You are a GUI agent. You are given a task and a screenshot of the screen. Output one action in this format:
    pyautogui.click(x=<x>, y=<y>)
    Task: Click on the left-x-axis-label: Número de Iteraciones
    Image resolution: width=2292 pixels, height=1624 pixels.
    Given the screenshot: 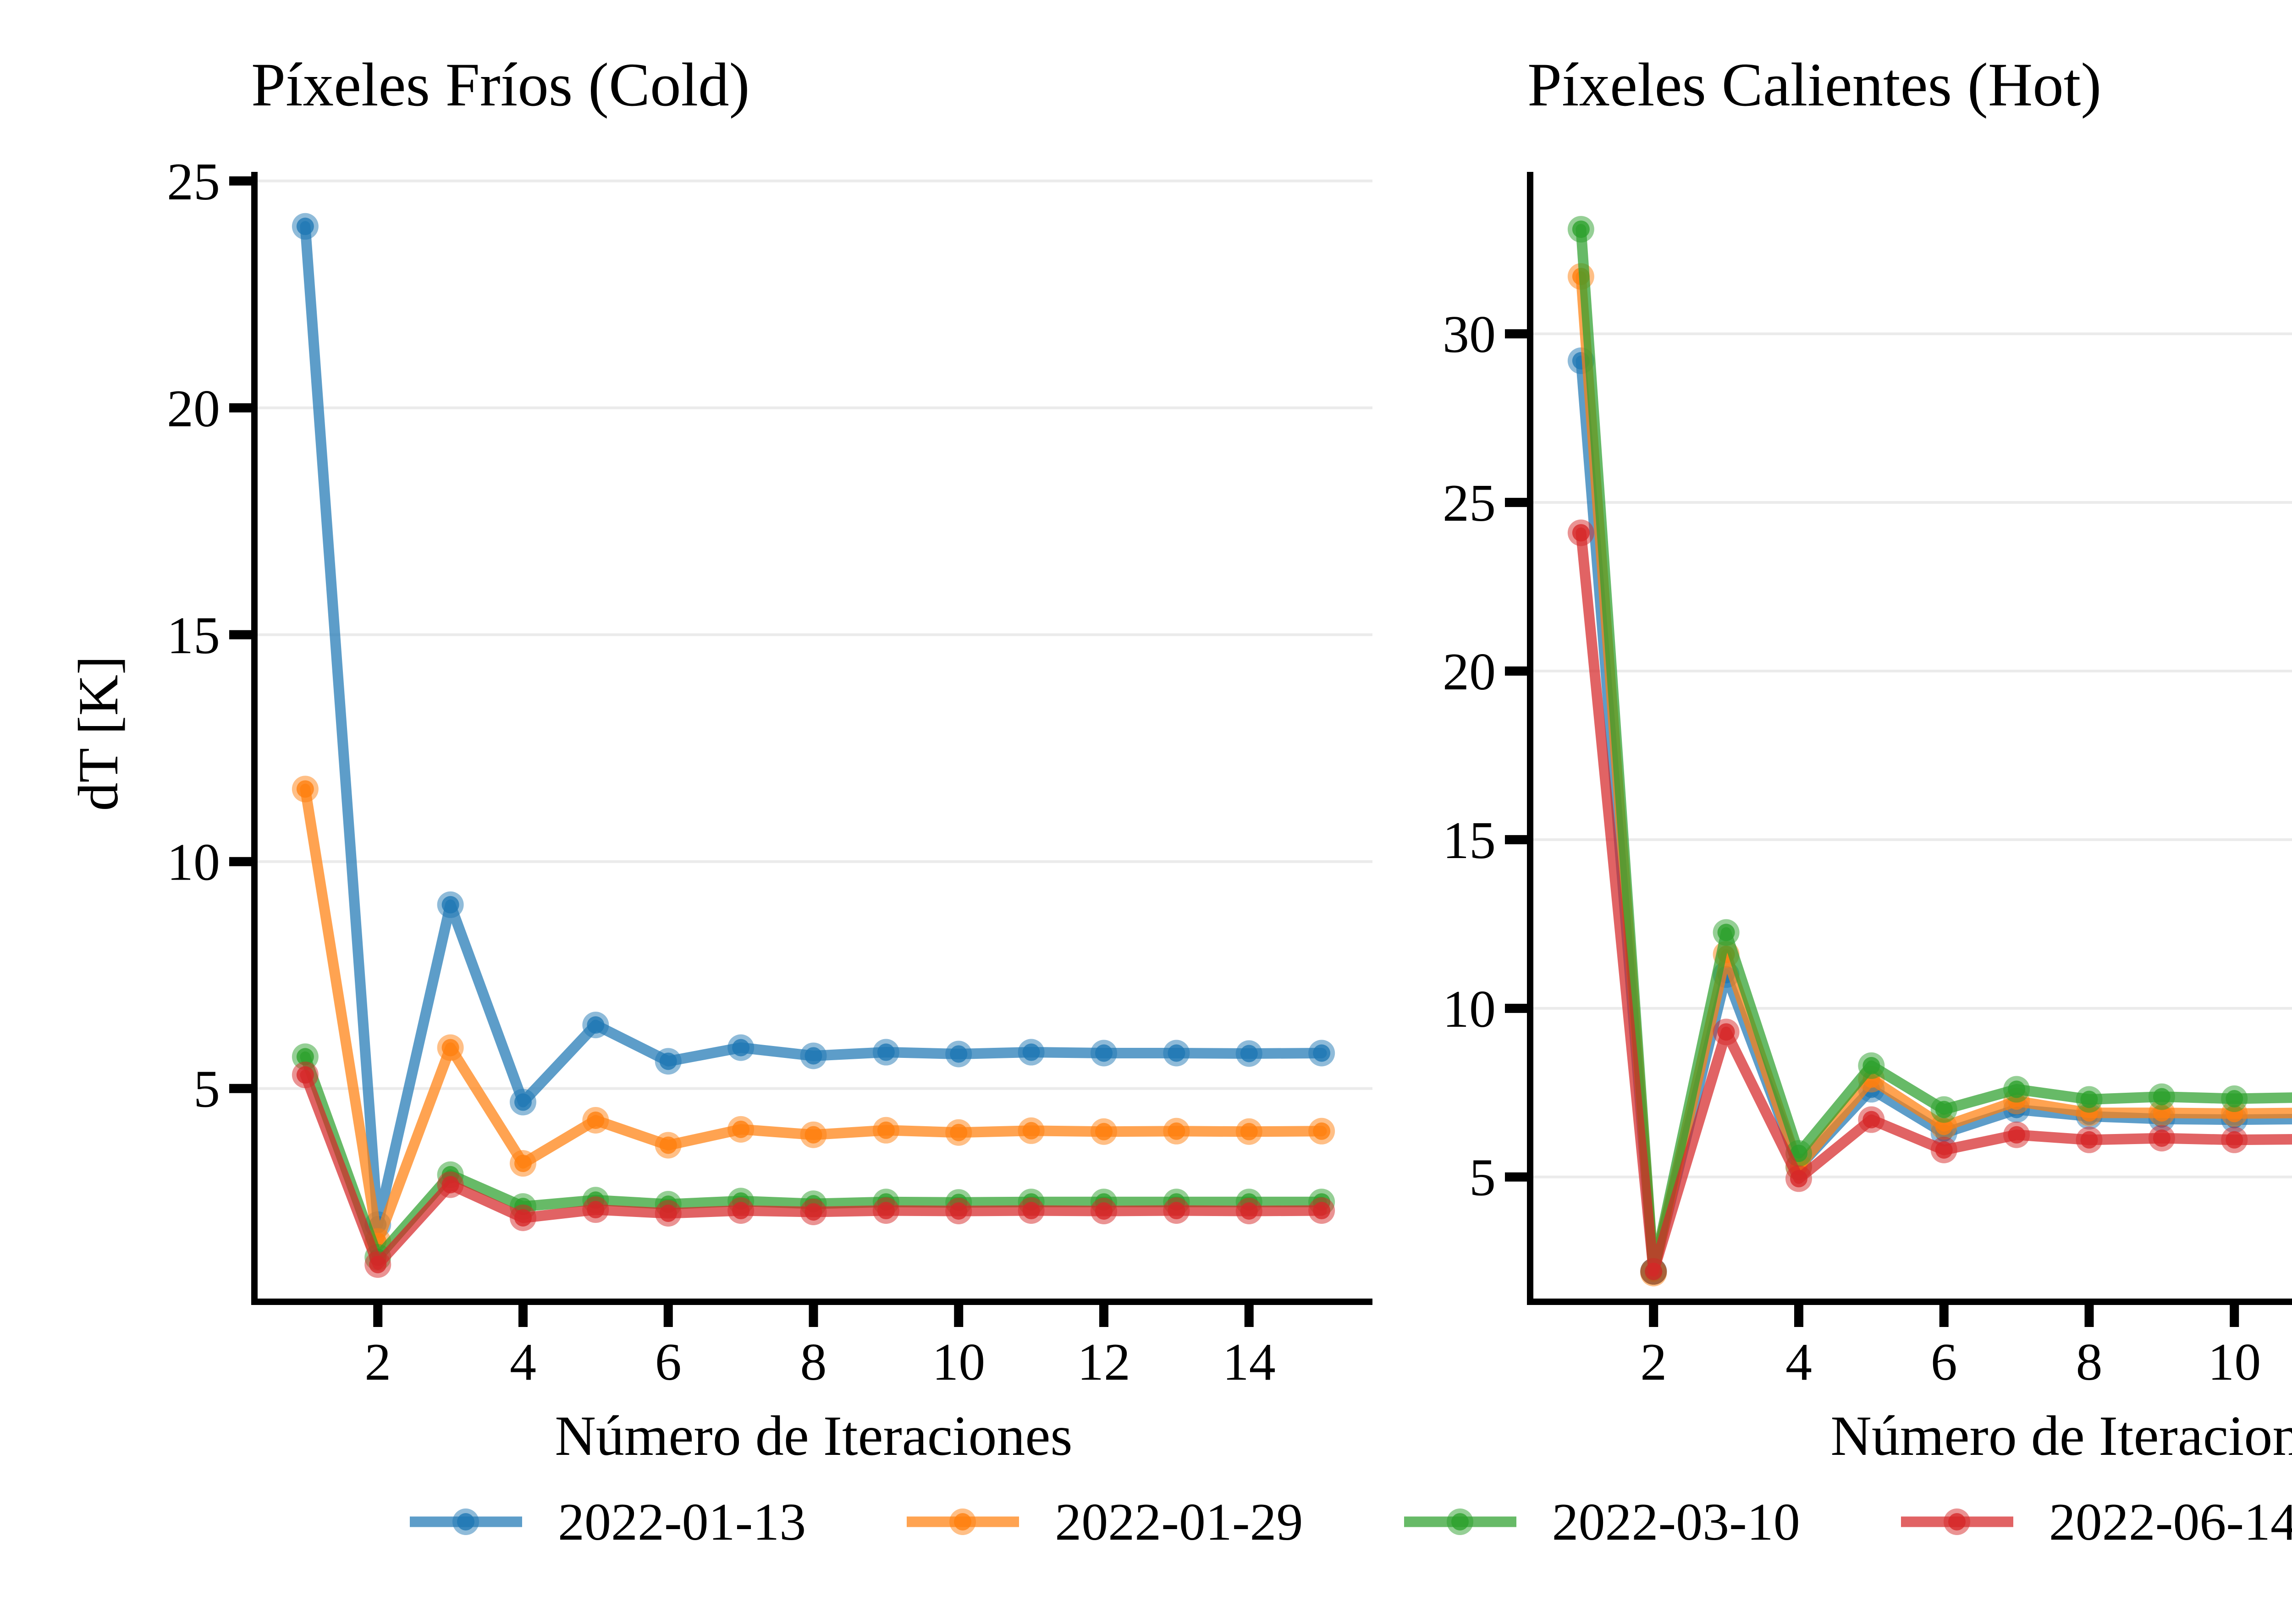 What is the action you would take?
    pyautogui.click(x=814, y=1435)
    